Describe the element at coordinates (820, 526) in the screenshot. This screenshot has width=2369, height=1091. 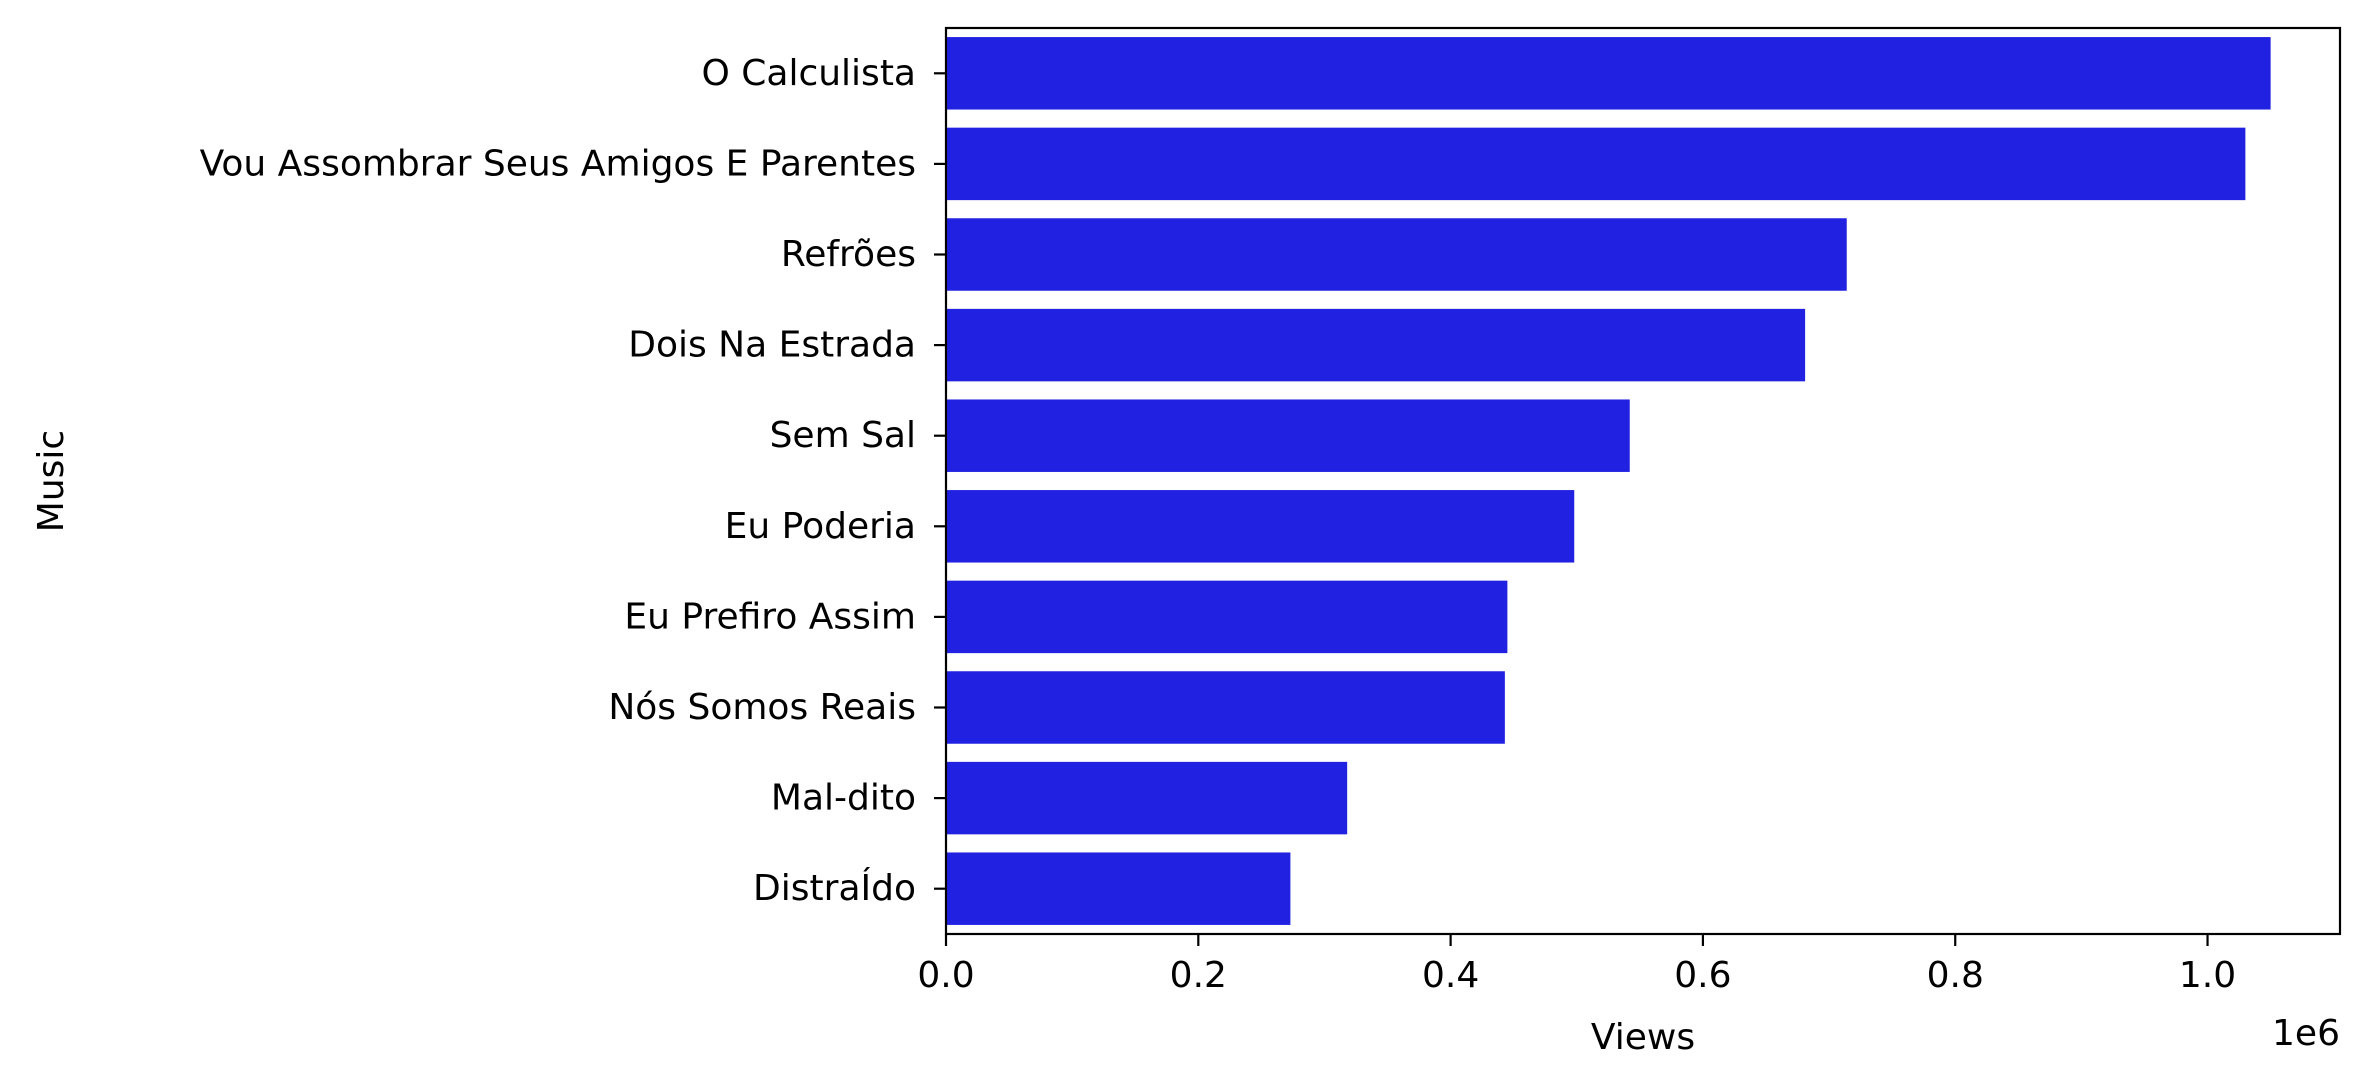
I see `y-tick-label: Eu Poderia` at that location.